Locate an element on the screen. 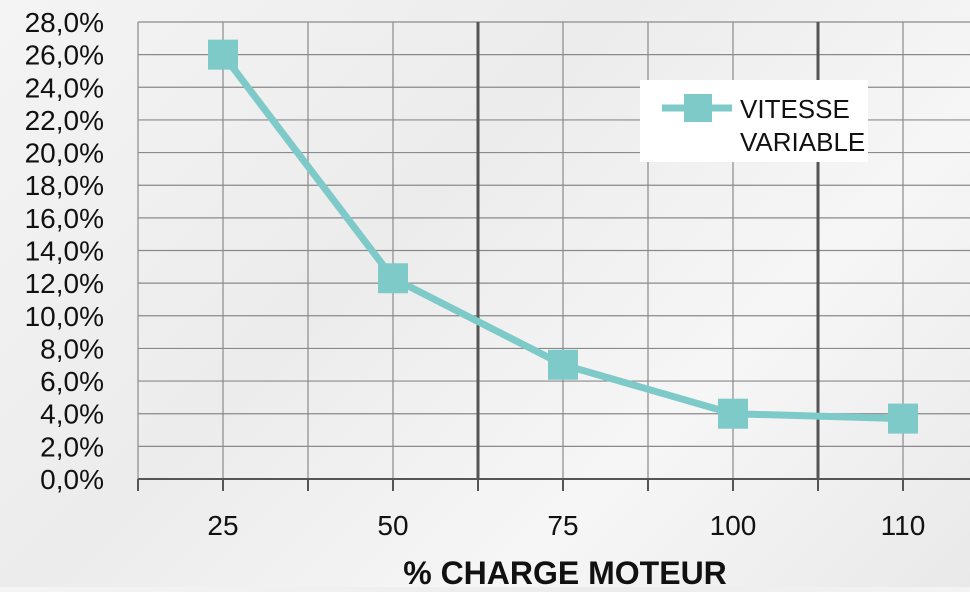  y-tick-label: 6,0% is located at coordinates (72, 381).